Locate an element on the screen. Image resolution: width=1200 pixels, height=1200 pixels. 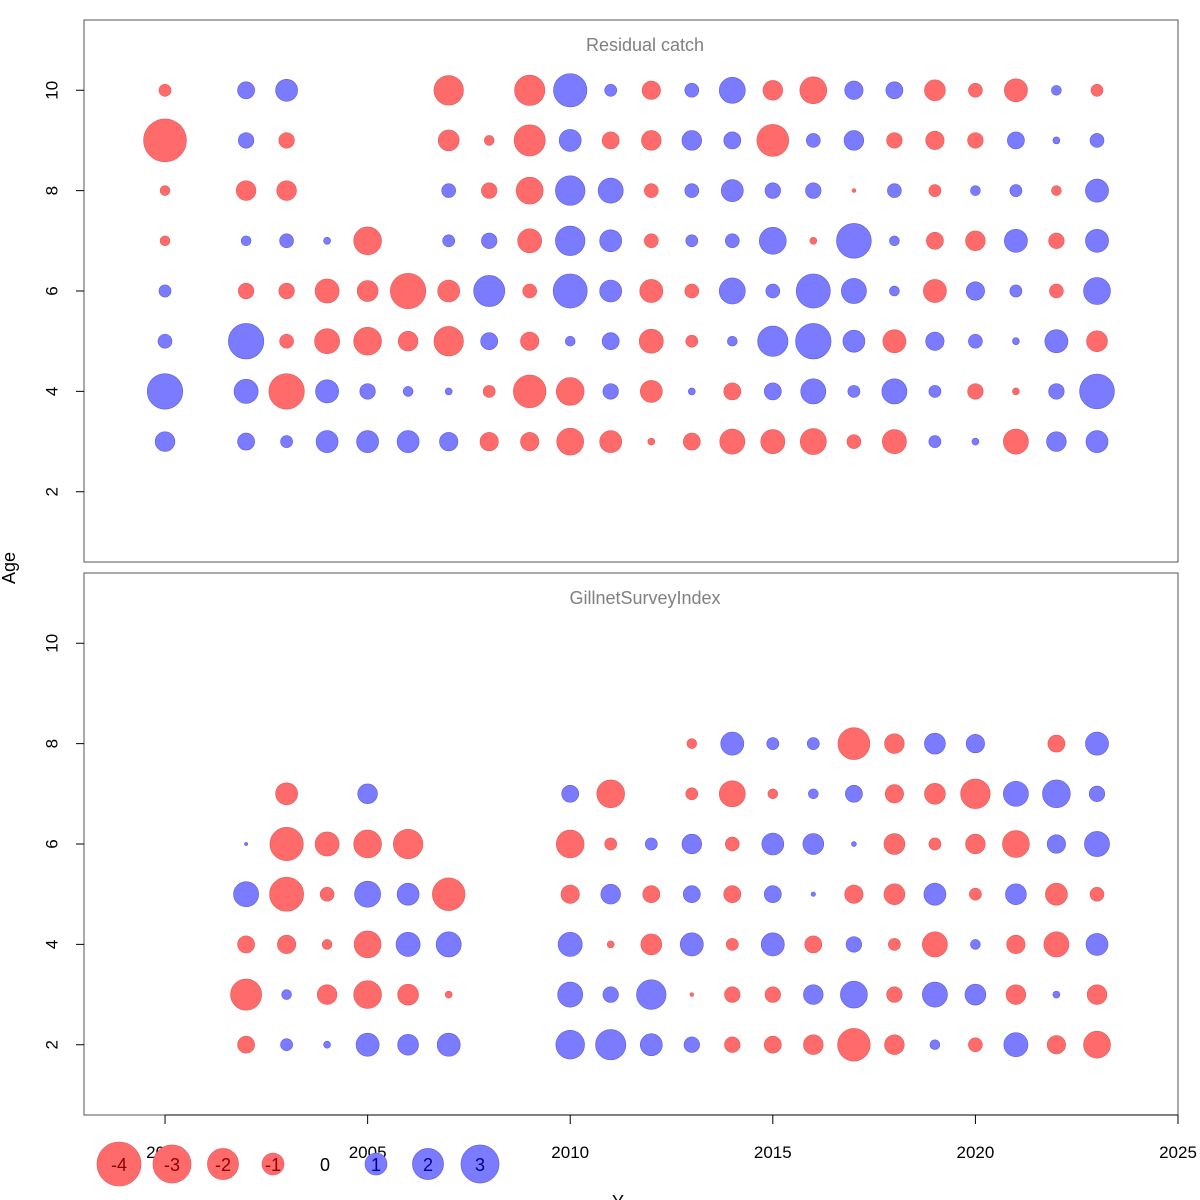
legend-label: -1 is located at coordinates (273, 1165).